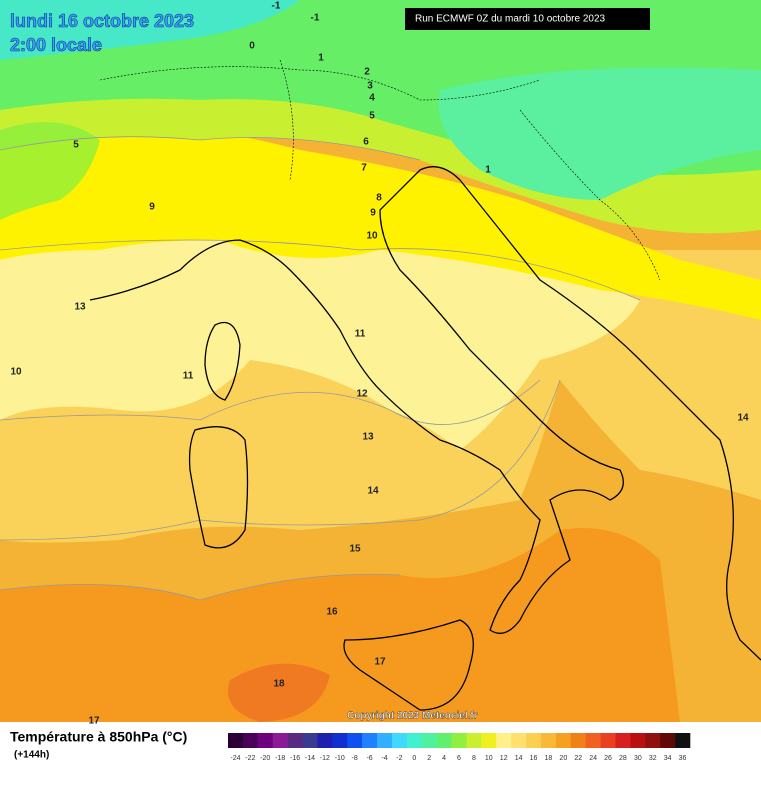  I want to click on colorbar-label: -6, so click(369, 758).